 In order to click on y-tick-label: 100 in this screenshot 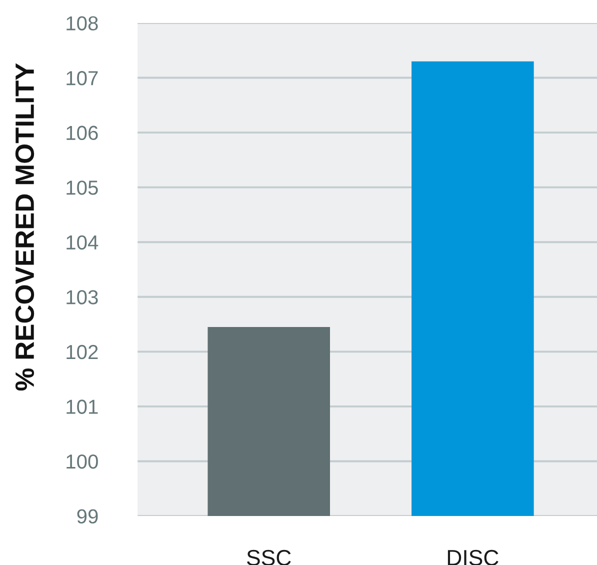, I will do `click(82, 461)`.